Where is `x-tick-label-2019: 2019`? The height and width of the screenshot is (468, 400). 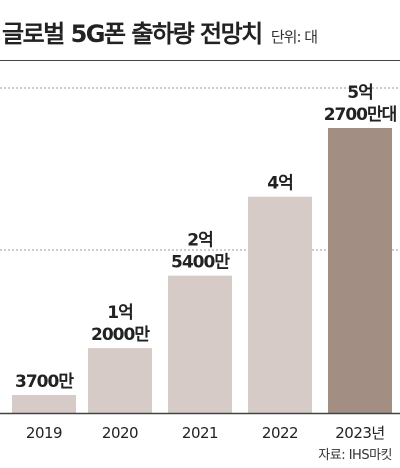
x-tick-label-2019: 2019 is located at coordinates (44, 433).